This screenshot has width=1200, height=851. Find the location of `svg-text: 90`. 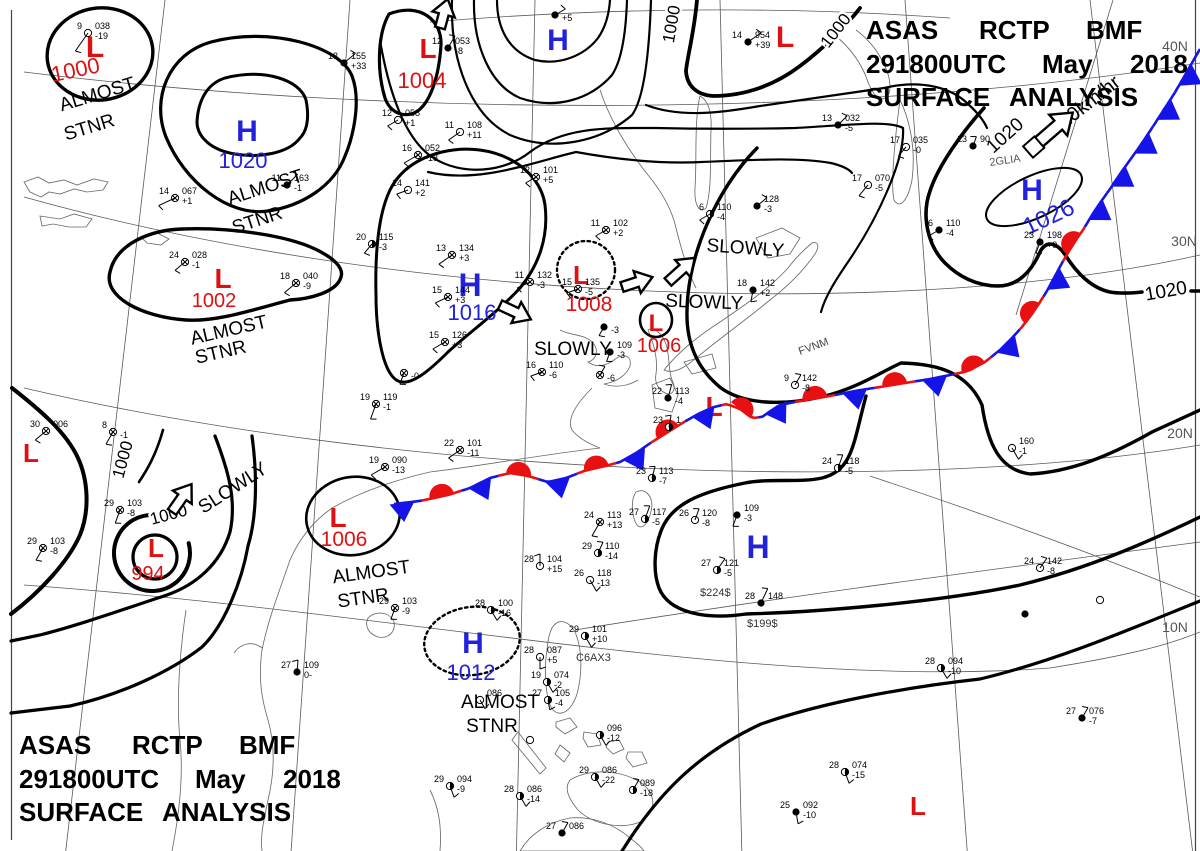

svg-text: 90 is located at coordinates (985, 139).